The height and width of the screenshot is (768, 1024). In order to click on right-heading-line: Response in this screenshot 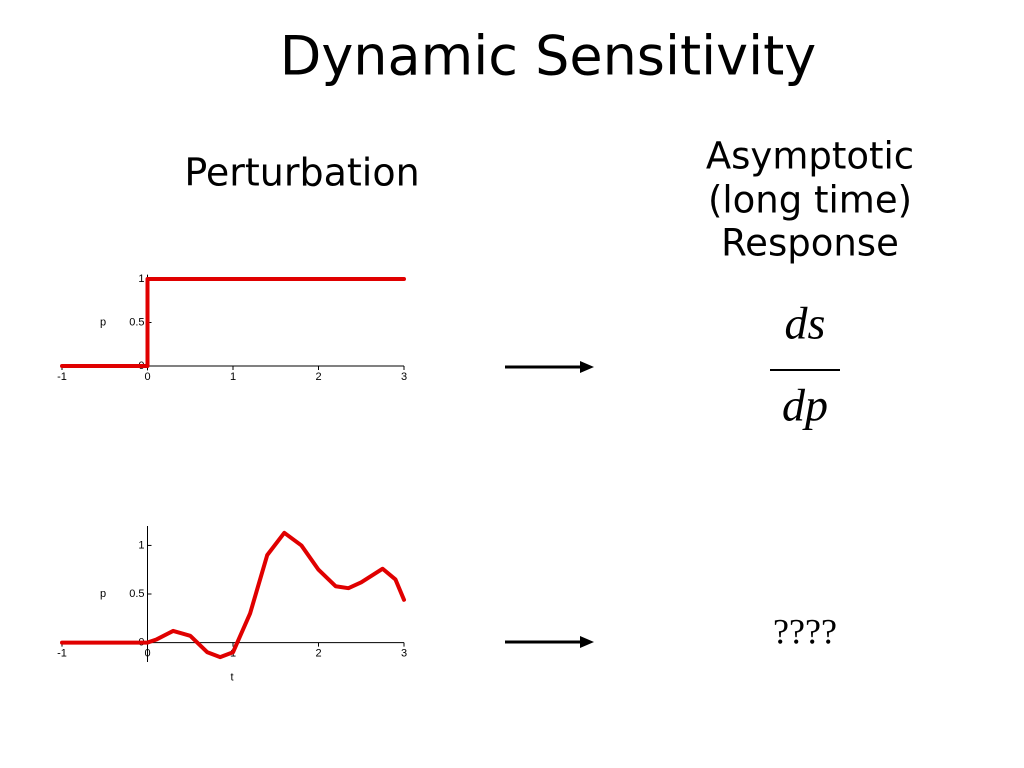, I will do `click(810, 243)`.